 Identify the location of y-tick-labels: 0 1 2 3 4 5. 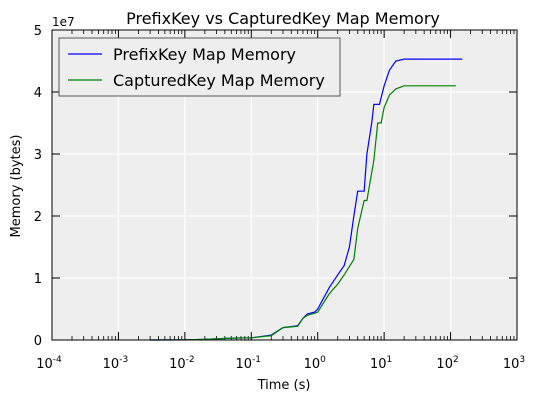
(38, 186).